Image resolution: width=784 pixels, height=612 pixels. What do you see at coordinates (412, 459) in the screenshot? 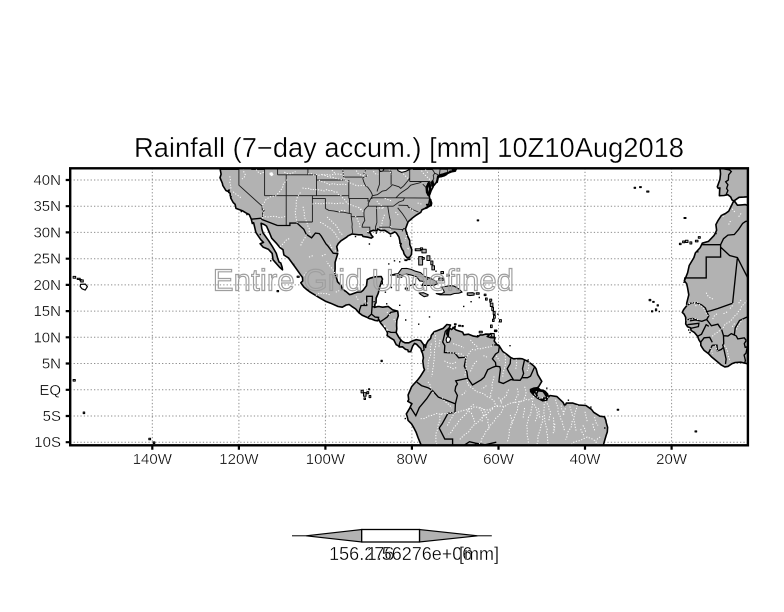
I see `svg-text: 80W` at bounding box center [412, 459].